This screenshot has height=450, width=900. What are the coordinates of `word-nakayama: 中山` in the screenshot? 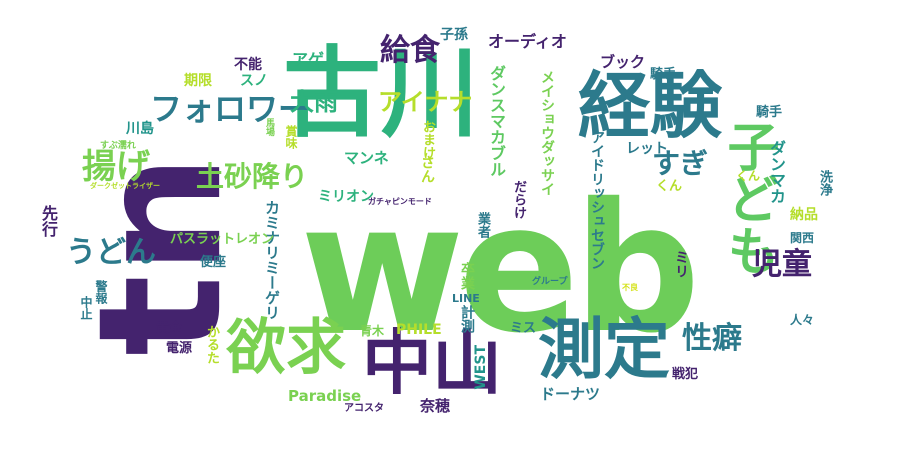 It's located at (432, 363).